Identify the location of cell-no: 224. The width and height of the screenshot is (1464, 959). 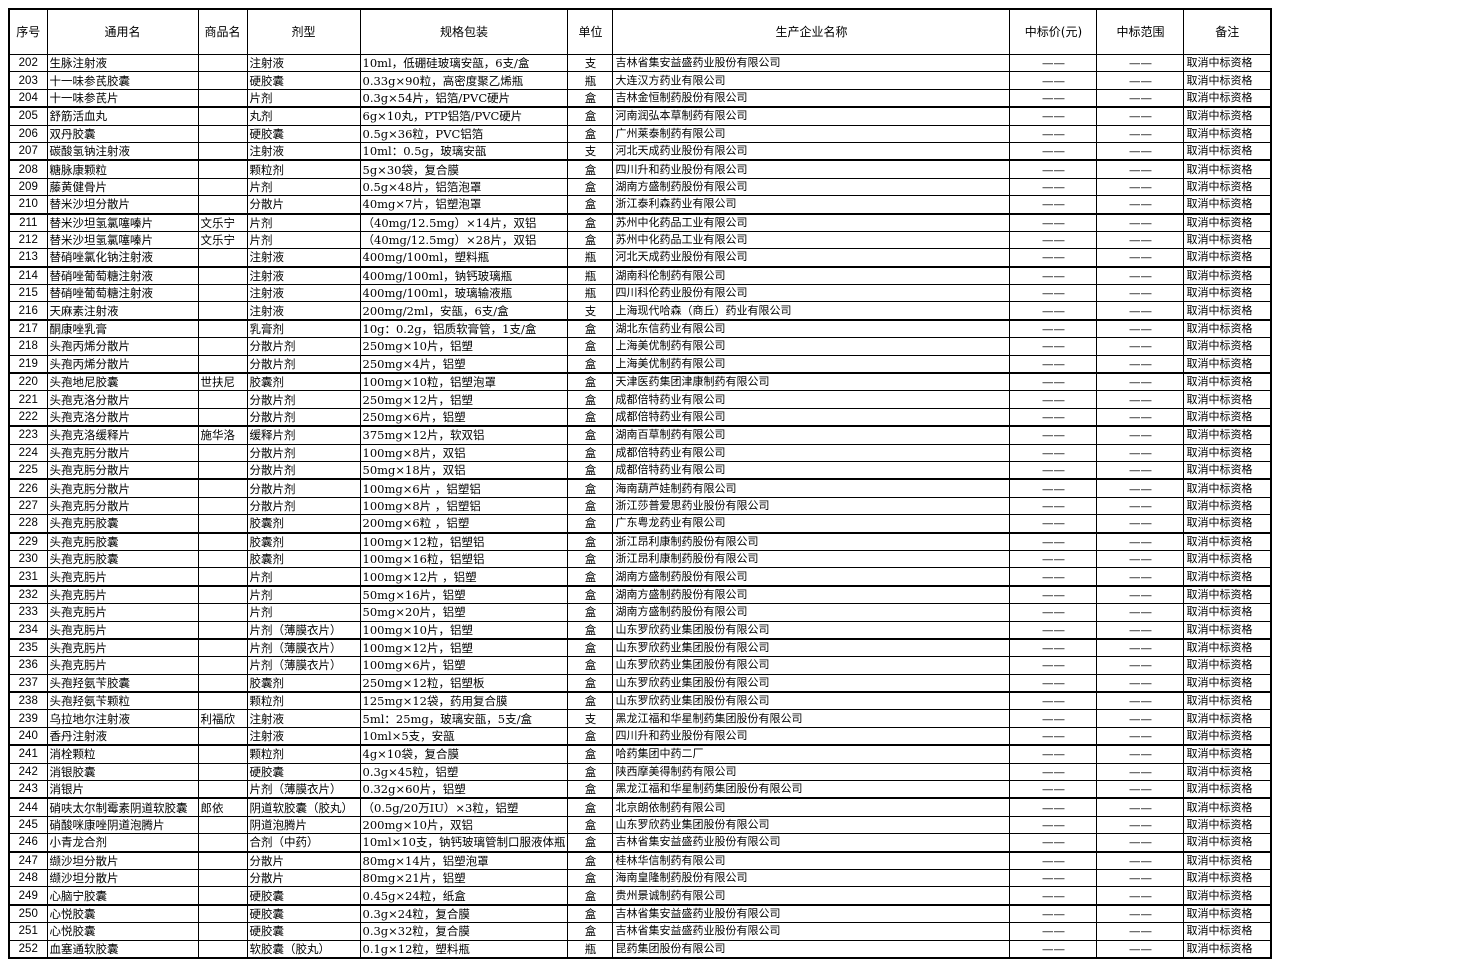
(28, 452).